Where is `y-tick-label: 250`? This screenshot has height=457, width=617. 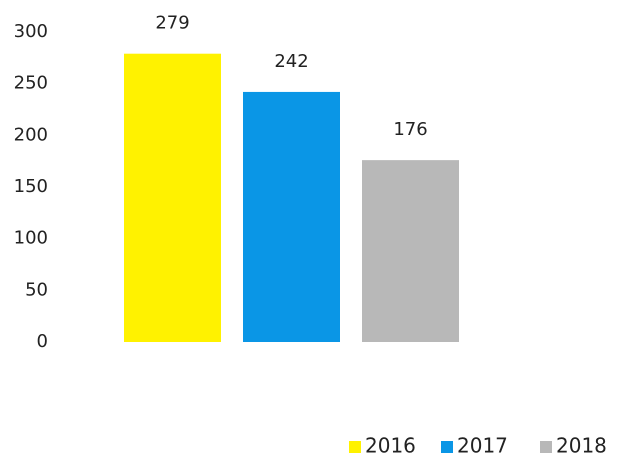 y-tick-label: 250 is located at coordinates (31, 83).